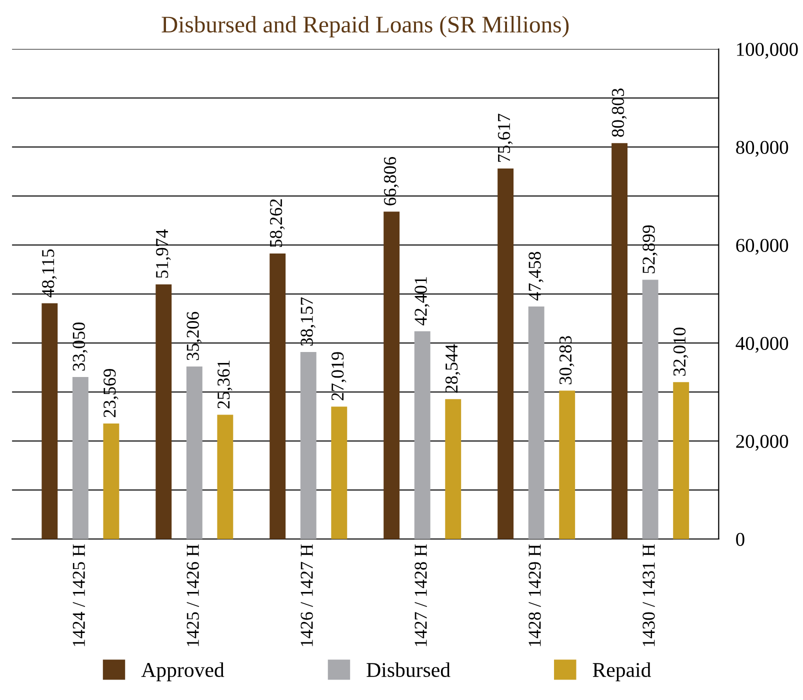 This screenshot has height=700, width=803. Describe the element at coordinates (365, 27) in the screenshot. I see `chart-title: Disbursed and Repaid Loans (SR Millions)` at that location.